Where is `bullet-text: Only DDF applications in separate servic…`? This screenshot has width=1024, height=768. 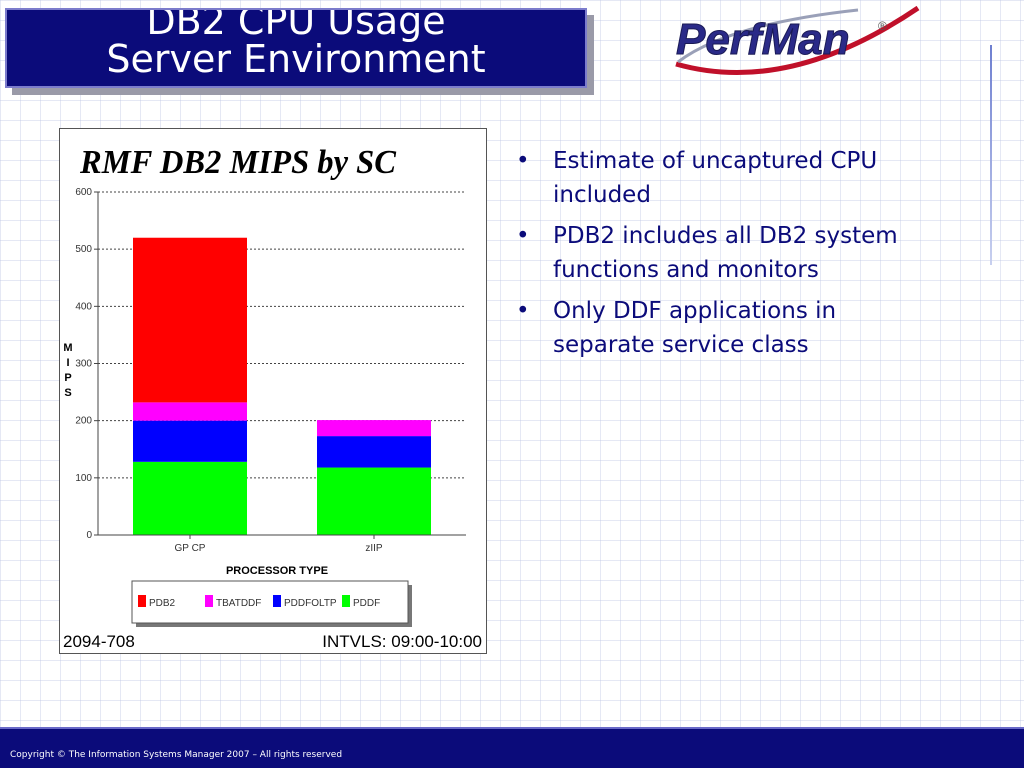
bullet-text: Only DDF applications in separate servic… is located at coordinates (695, 328).